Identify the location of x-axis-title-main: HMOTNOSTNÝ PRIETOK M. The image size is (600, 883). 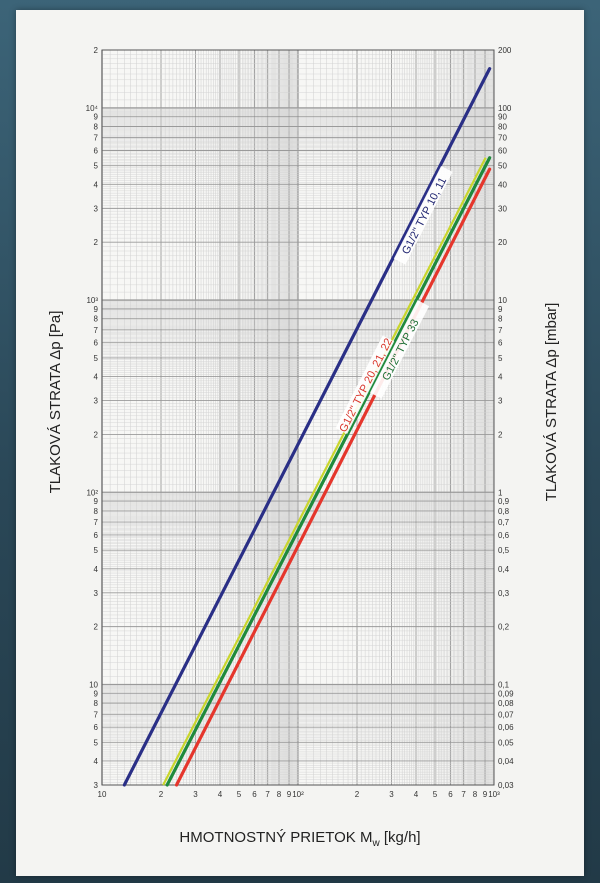
(275, 837).